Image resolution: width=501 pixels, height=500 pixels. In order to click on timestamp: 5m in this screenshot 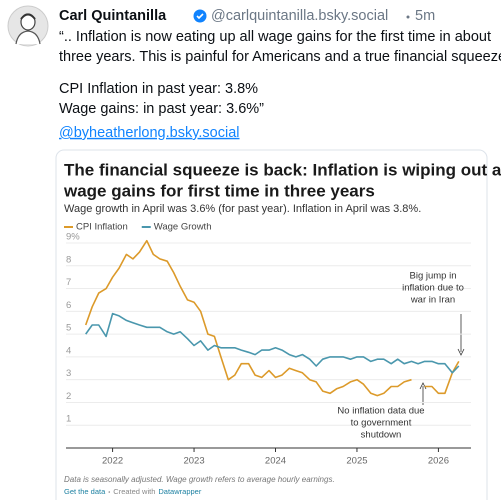, I will do `click(425, 16)`.